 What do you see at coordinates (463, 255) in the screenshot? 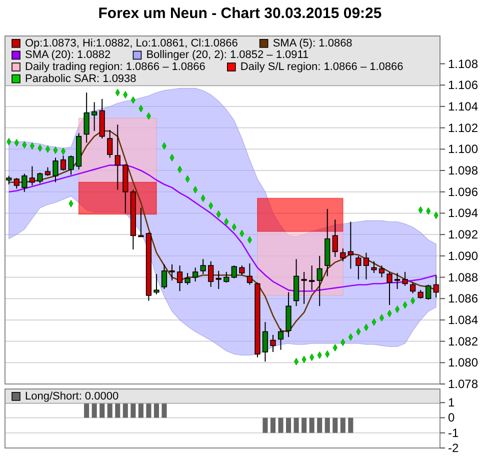
I see `y-tick-label: 1.090` at bounding box center [463, 255].